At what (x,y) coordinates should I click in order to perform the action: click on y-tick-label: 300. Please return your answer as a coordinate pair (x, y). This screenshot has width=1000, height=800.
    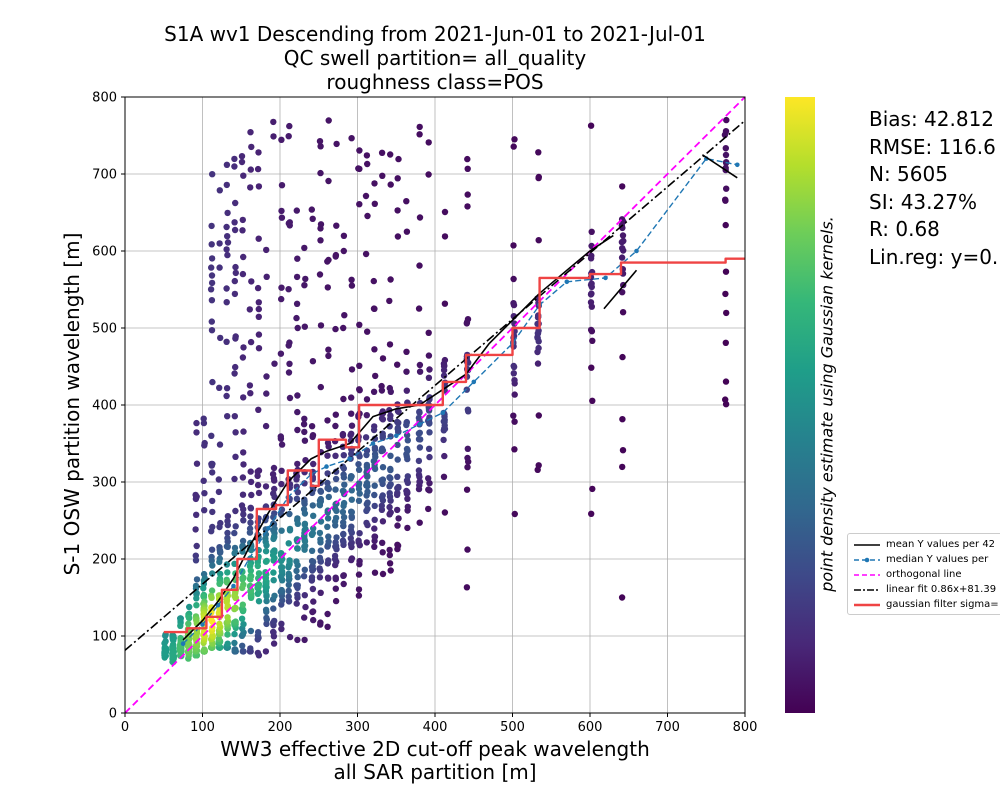
    Looking at the image, I should click on (104, 483).